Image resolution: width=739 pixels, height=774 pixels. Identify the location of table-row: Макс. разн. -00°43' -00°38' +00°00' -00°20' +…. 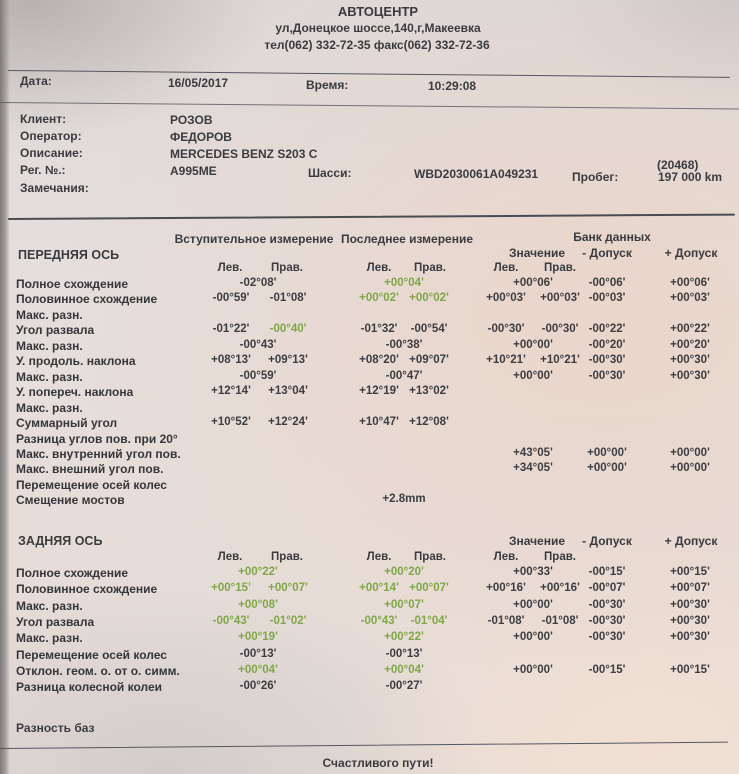
(369, 347).